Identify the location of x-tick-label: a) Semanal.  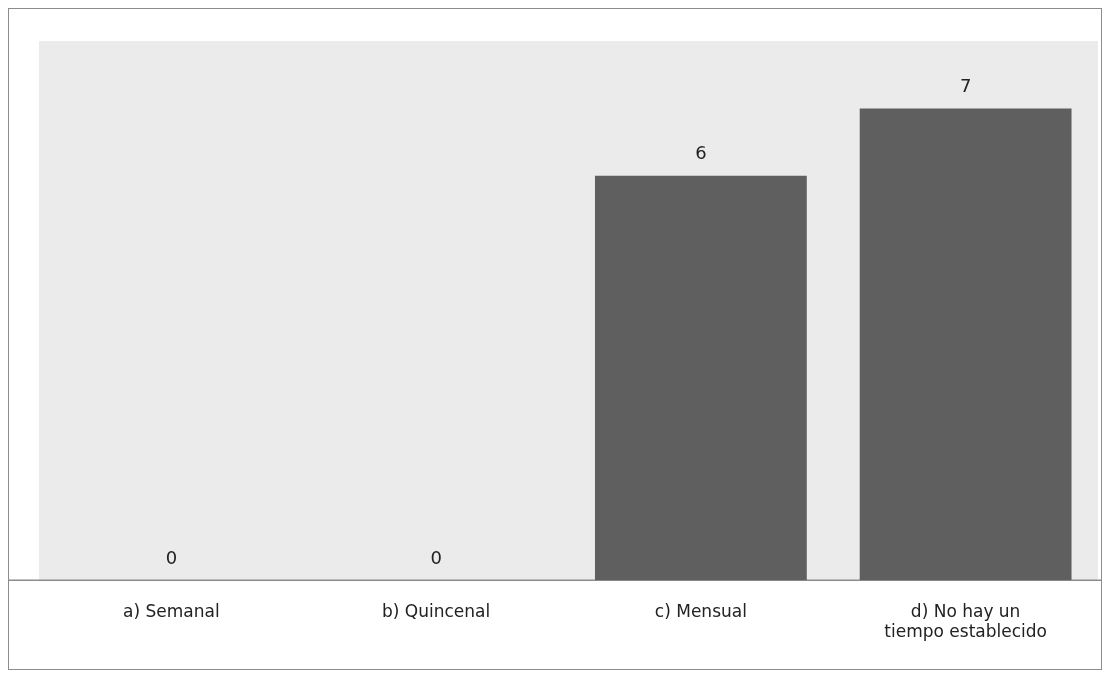
(171, 610).